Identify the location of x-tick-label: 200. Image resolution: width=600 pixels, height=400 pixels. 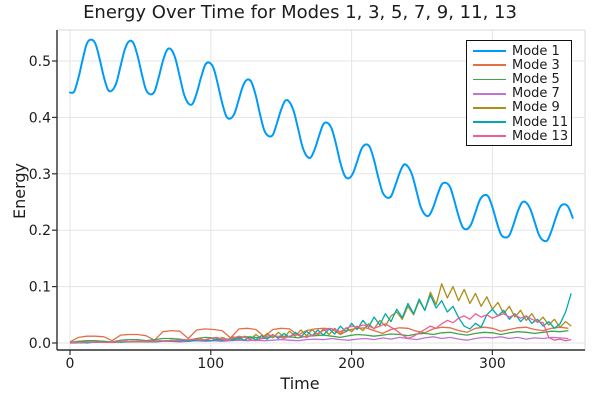
(351, 364).